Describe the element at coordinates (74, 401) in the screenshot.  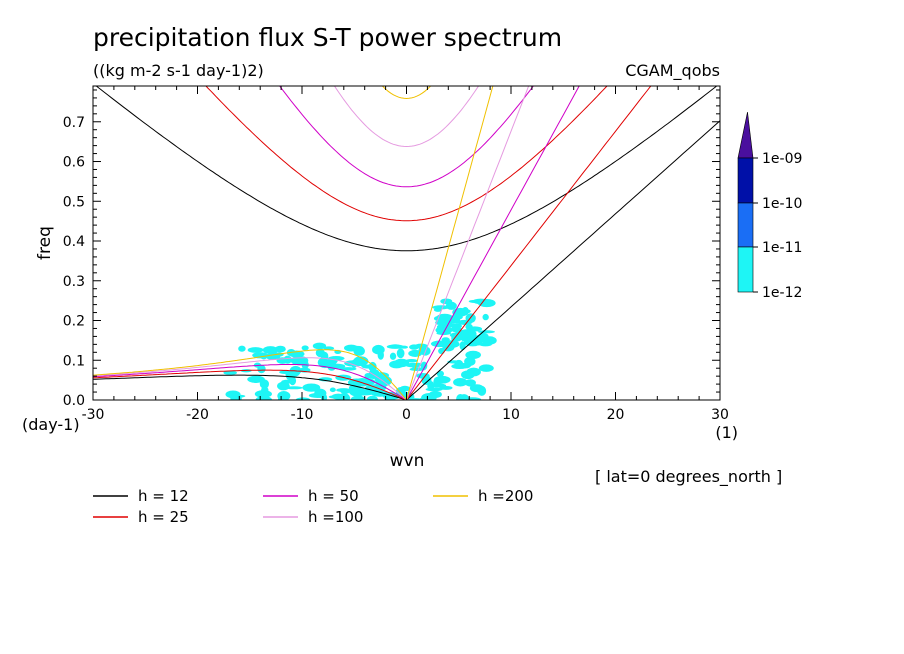
I see `y-tick-label: 0.0` at that location.